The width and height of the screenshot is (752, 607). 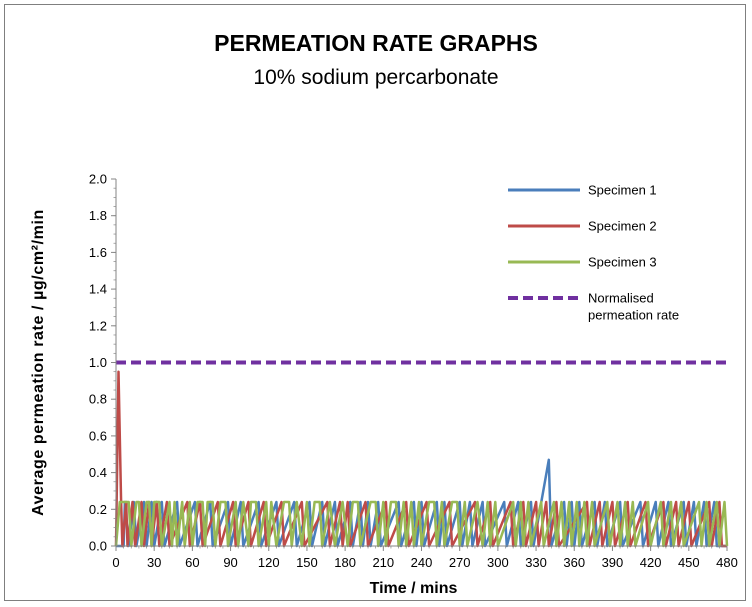 I want to click on y-axis-title: Average permeation rate / µg/cm²/min, so click(x=38, y=362).